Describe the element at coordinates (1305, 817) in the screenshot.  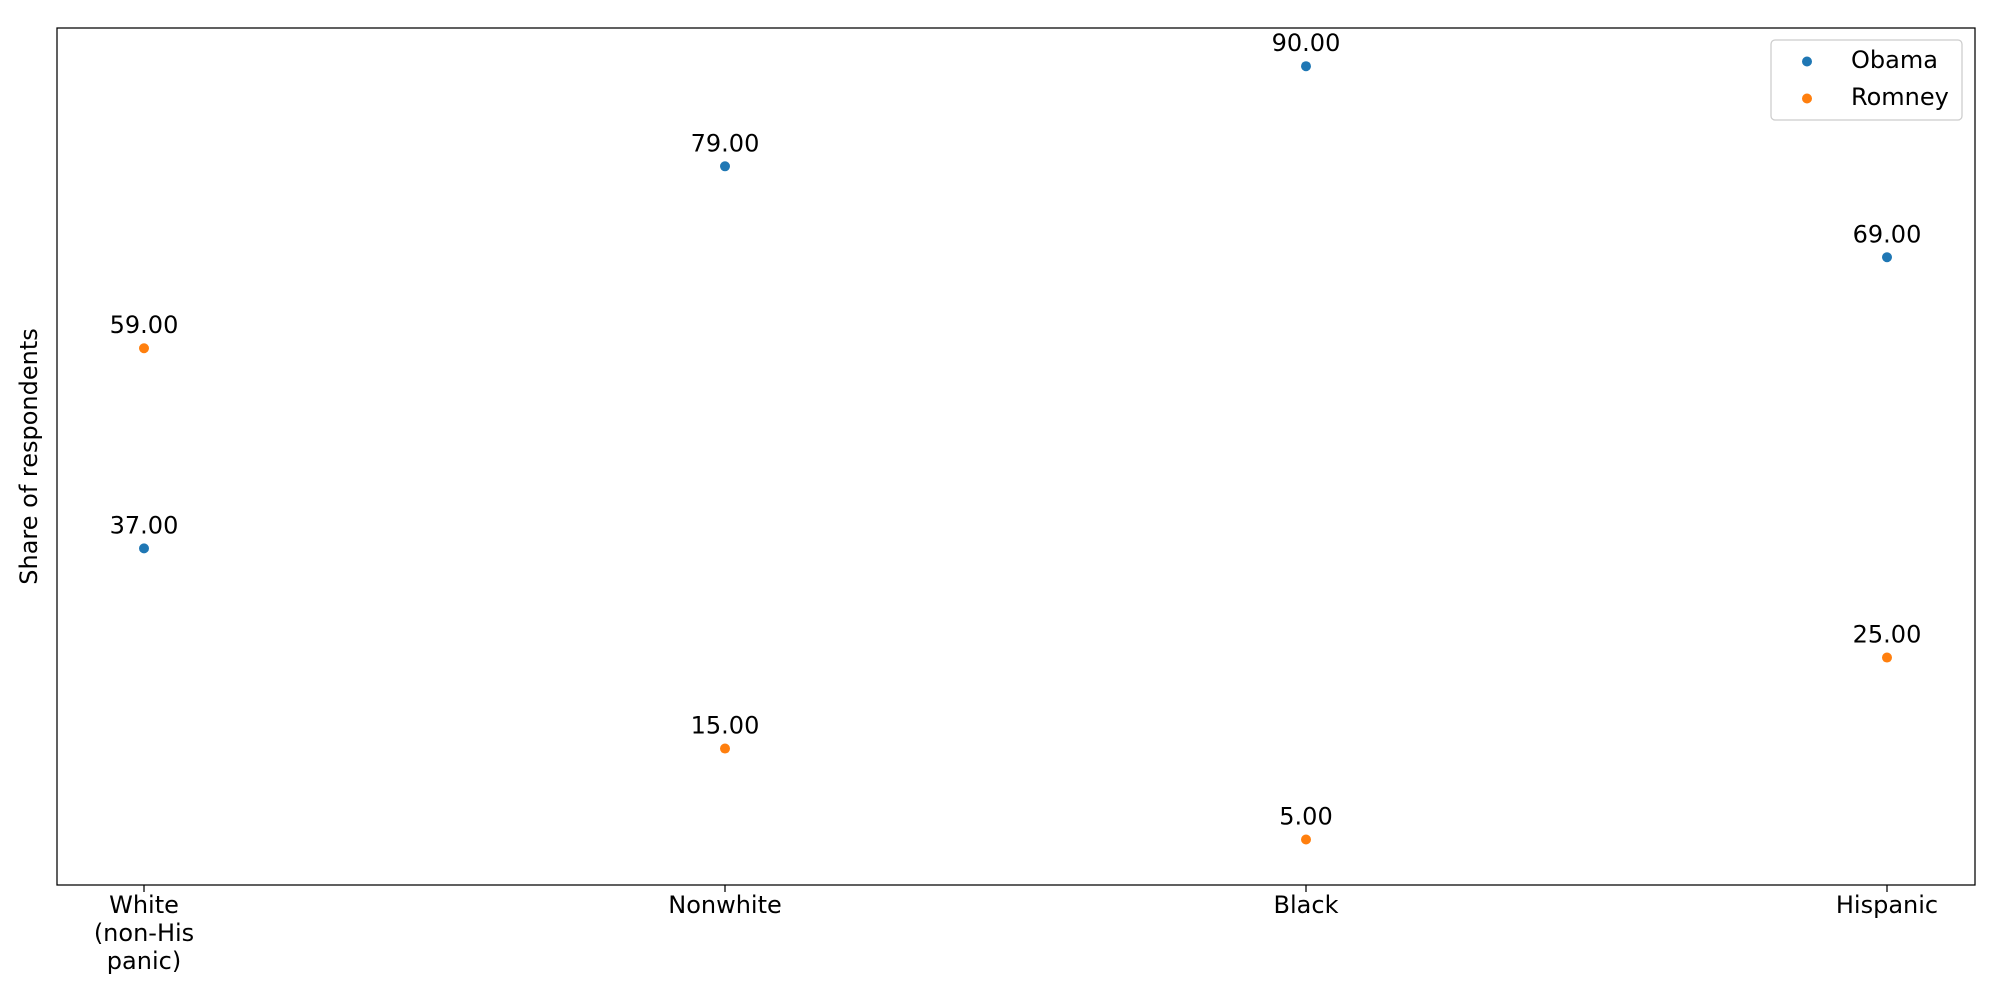
I see `data-label-romney: 5.00` at that location.